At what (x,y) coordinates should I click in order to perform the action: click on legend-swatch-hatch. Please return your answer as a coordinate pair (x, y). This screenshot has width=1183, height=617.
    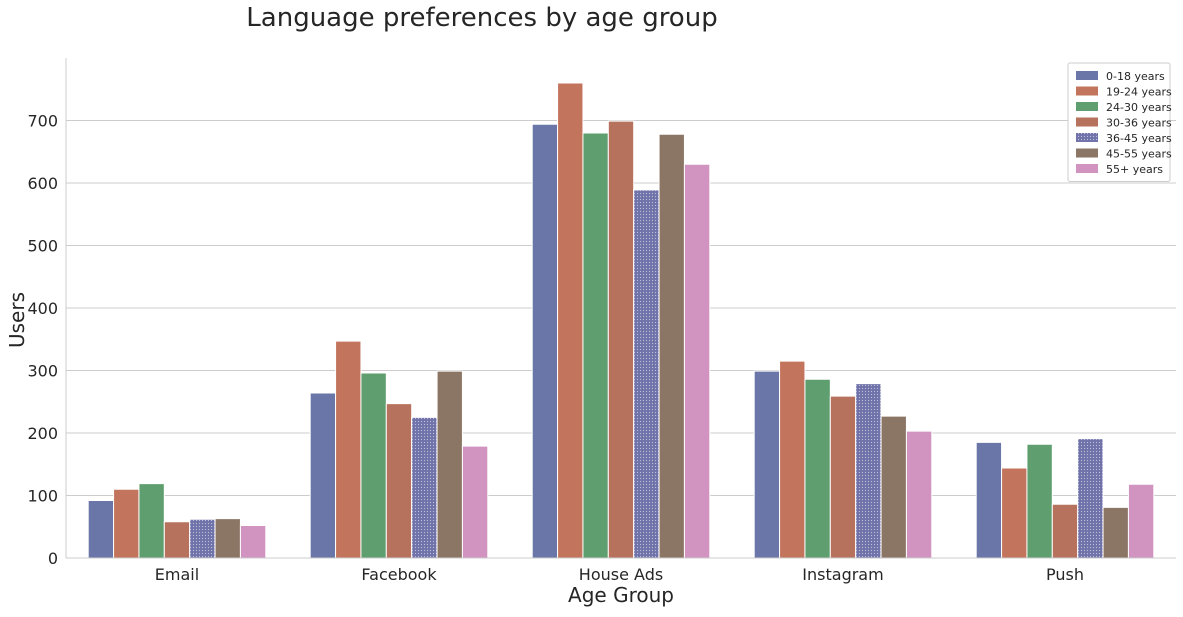
    Looking at the image, I should click on (1087, 137).